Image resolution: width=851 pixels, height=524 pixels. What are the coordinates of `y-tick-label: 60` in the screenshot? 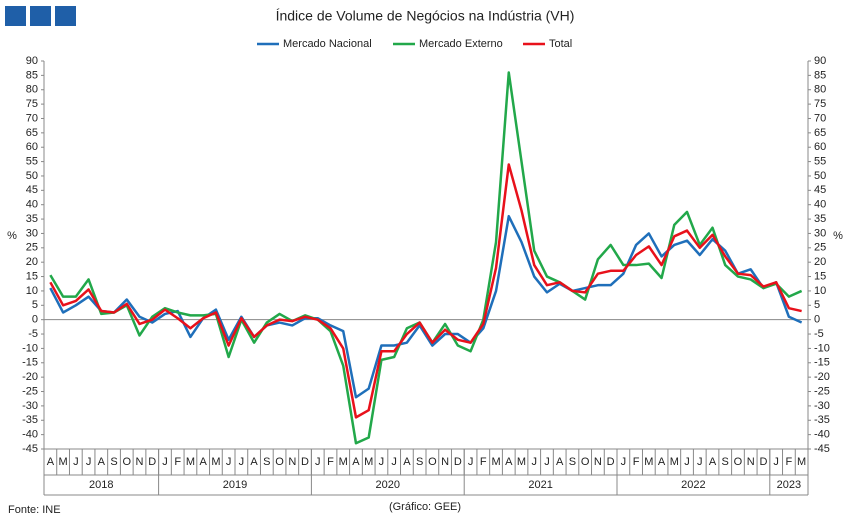 It's located at (32, 147).